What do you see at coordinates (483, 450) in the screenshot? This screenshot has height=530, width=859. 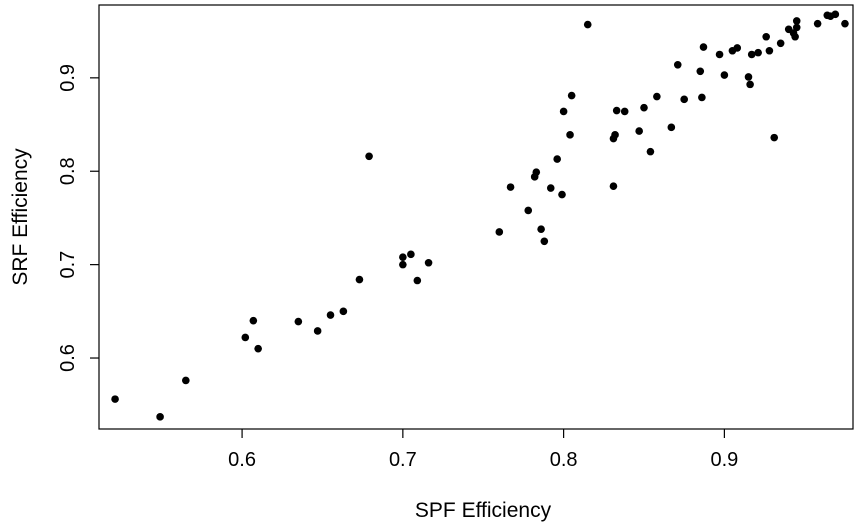 I see `x-axis: 0.6 0.7 0.8 0.9` at bounding box center [483, 450].